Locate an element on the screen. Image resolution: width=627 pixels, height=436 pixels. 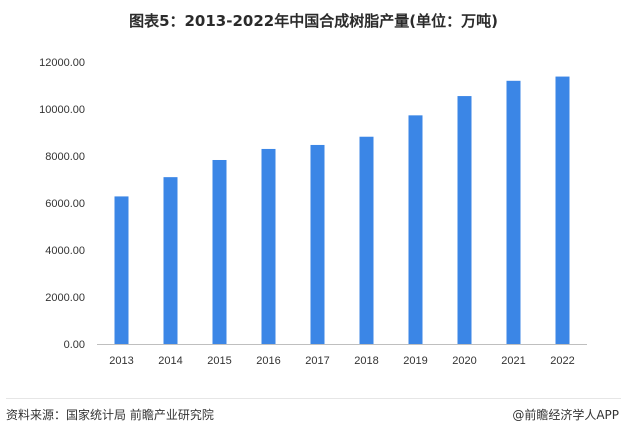
y-tick-label: 4000.00 is located at coordinates (65, 251).